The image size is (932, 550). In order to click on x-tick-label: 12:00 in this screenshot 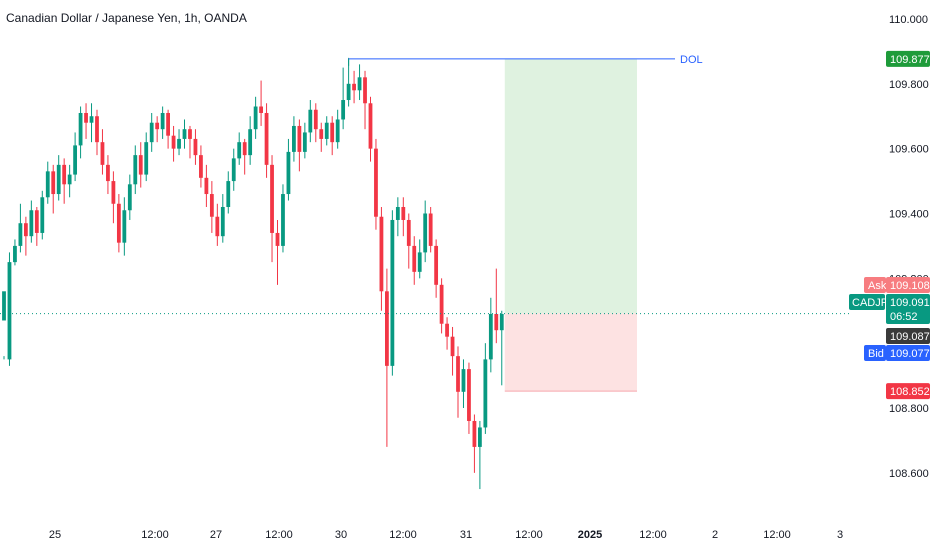, I will do `click(403, 535)`.